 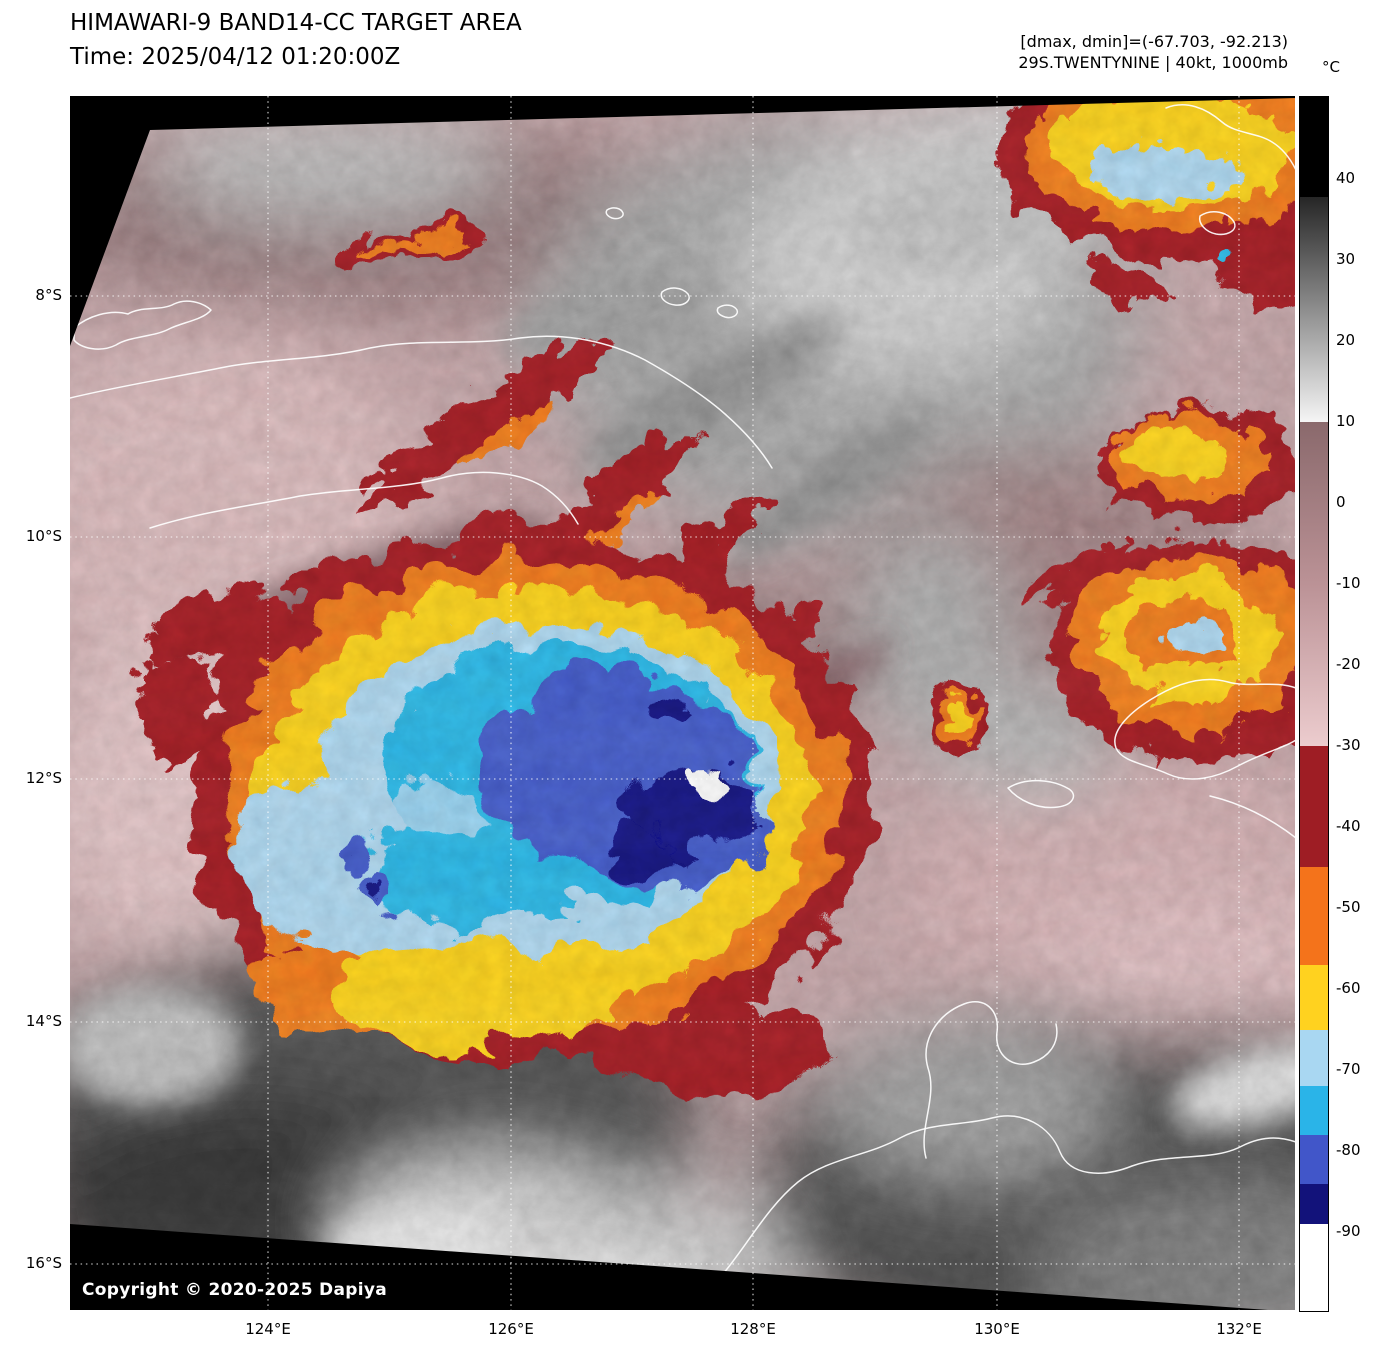 I want to click on colorbar-tick-m80: -80, so click(x=1348, y=1150).